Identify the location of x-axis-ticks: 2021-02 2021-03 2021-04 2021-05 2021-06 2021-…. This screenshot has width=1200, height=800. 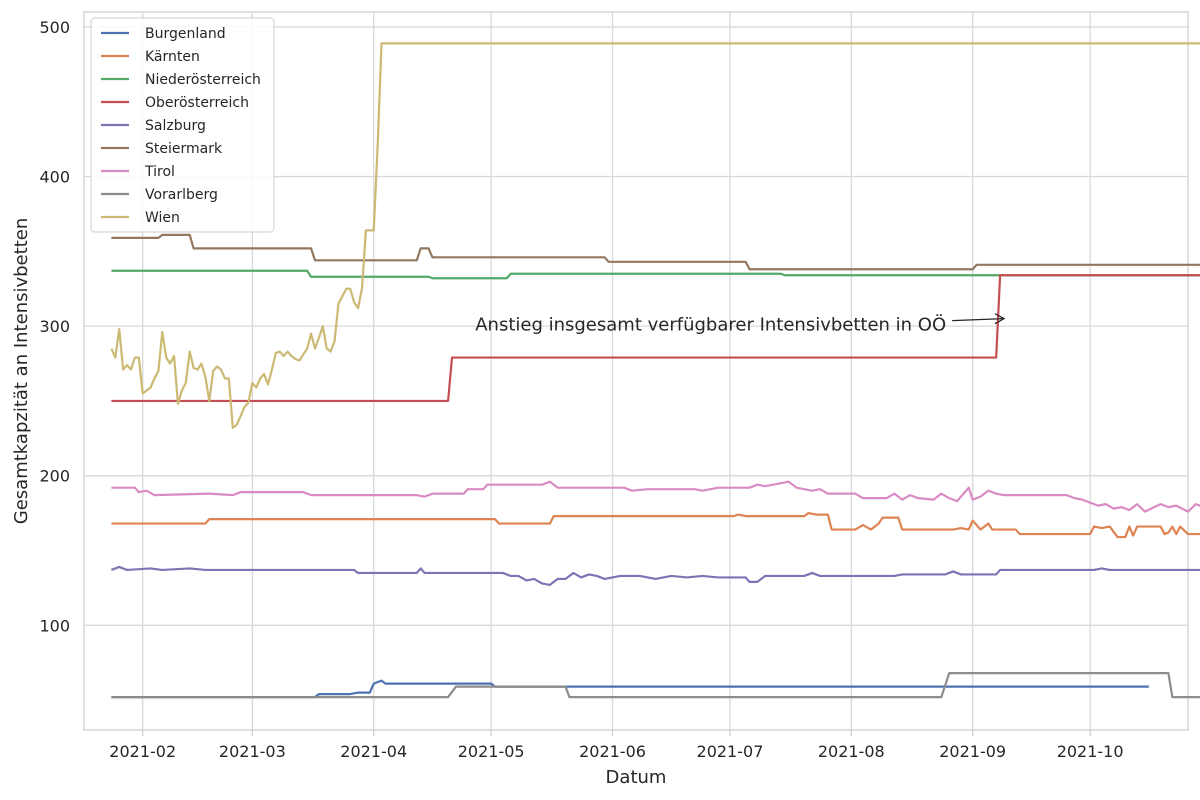
(616, 745).